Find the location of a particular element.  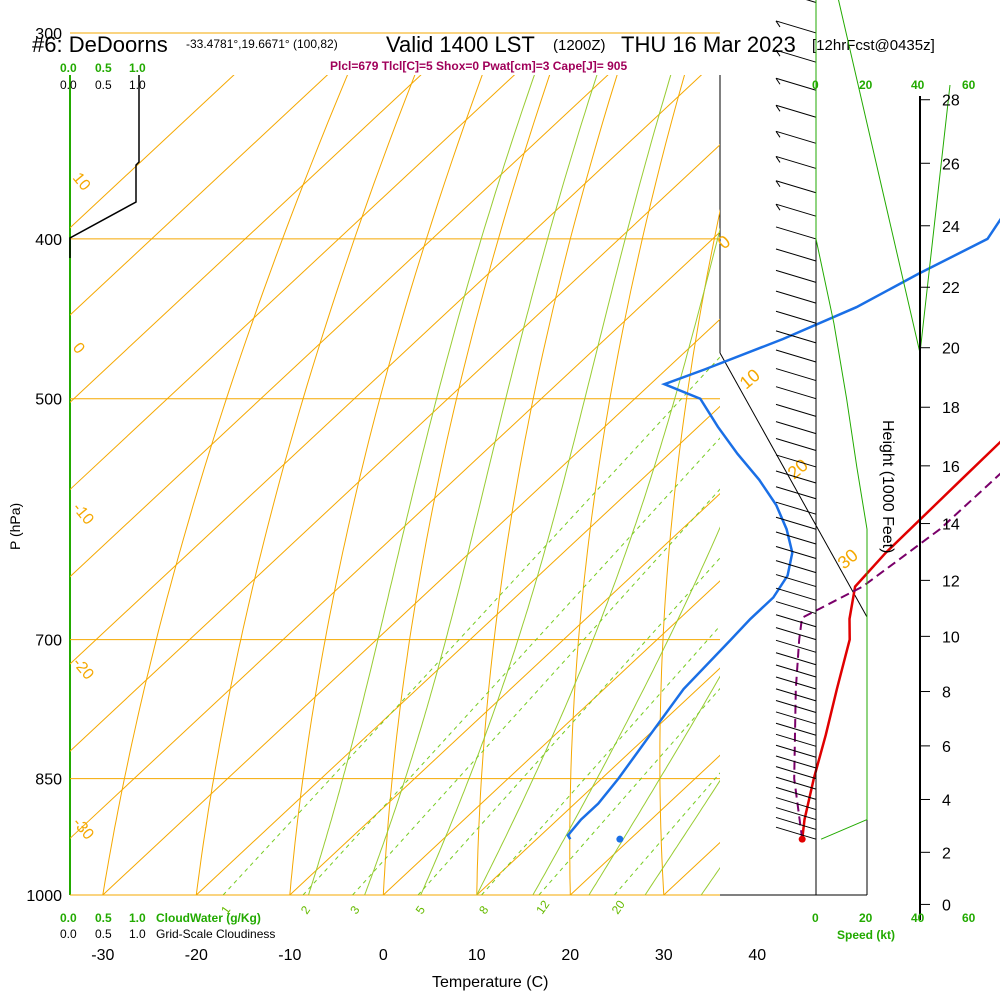

temperature-line is located at coordinates (900, 640).